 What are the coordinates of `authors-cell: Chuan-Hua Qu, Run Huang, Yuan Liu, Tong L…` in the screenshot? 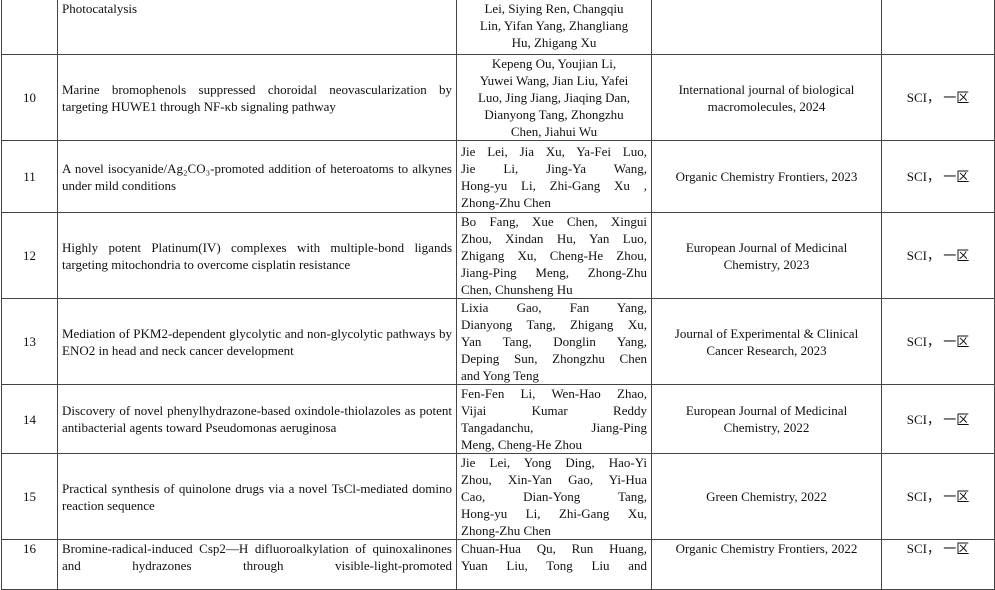 It's located at (554, 564).